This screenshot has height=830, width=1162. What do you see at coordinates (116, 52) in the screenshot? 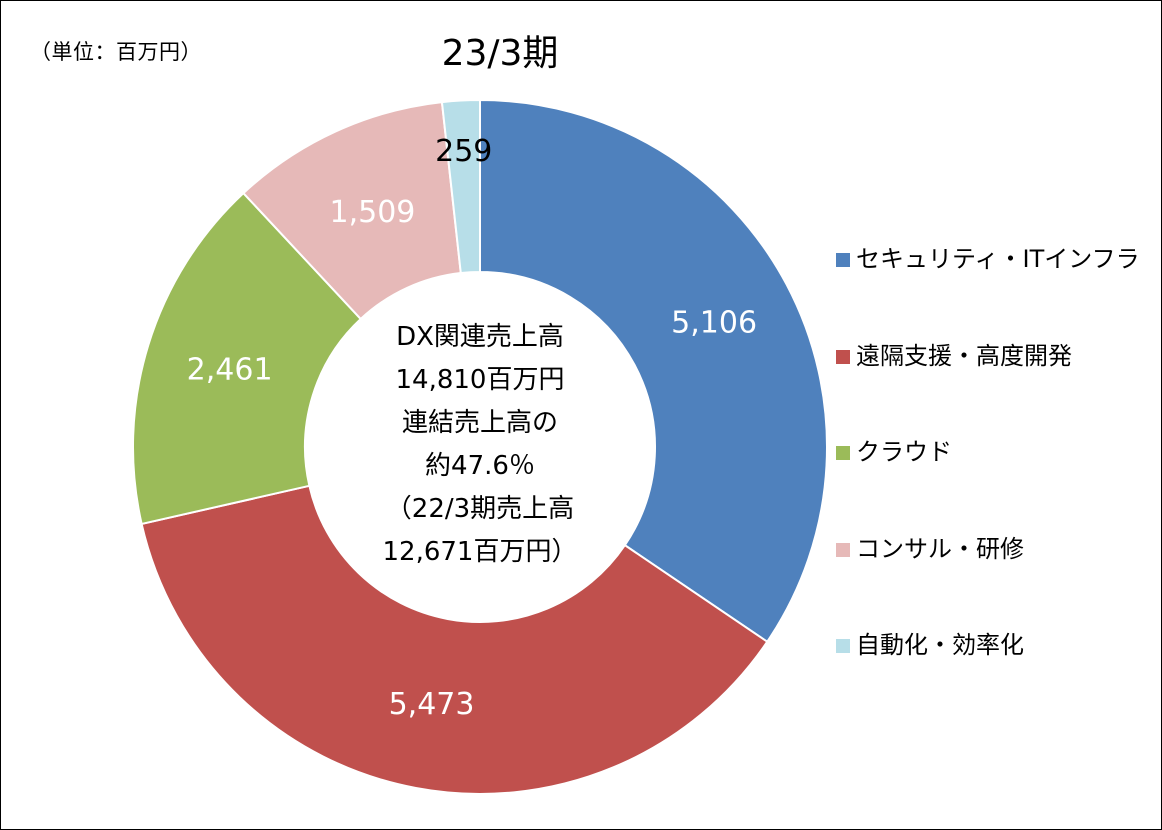
I see `unit-label: （単位：百万円）` at bounding box center [116, 52].